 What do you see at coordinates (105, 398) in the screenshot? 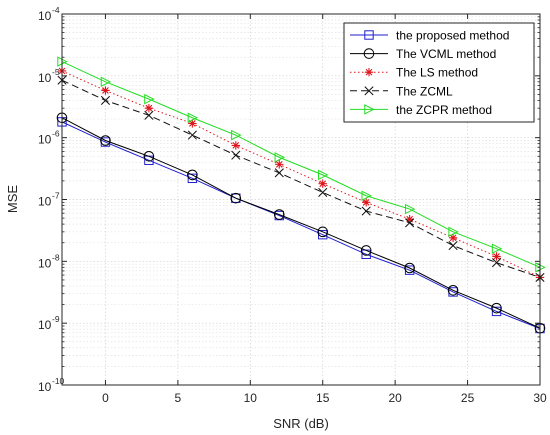
I see `x-tick-label: 0` at bounding box center [105, 398].